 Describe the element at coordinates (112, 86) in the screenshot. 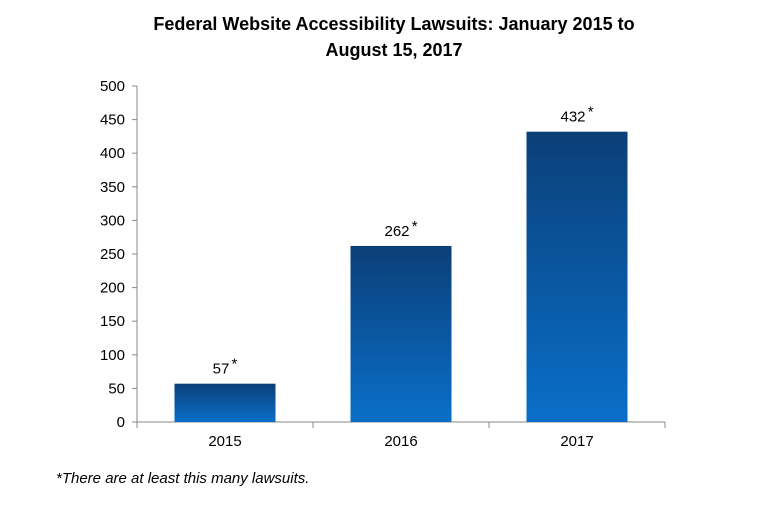

I see `y-tick-label: 500` at that location.